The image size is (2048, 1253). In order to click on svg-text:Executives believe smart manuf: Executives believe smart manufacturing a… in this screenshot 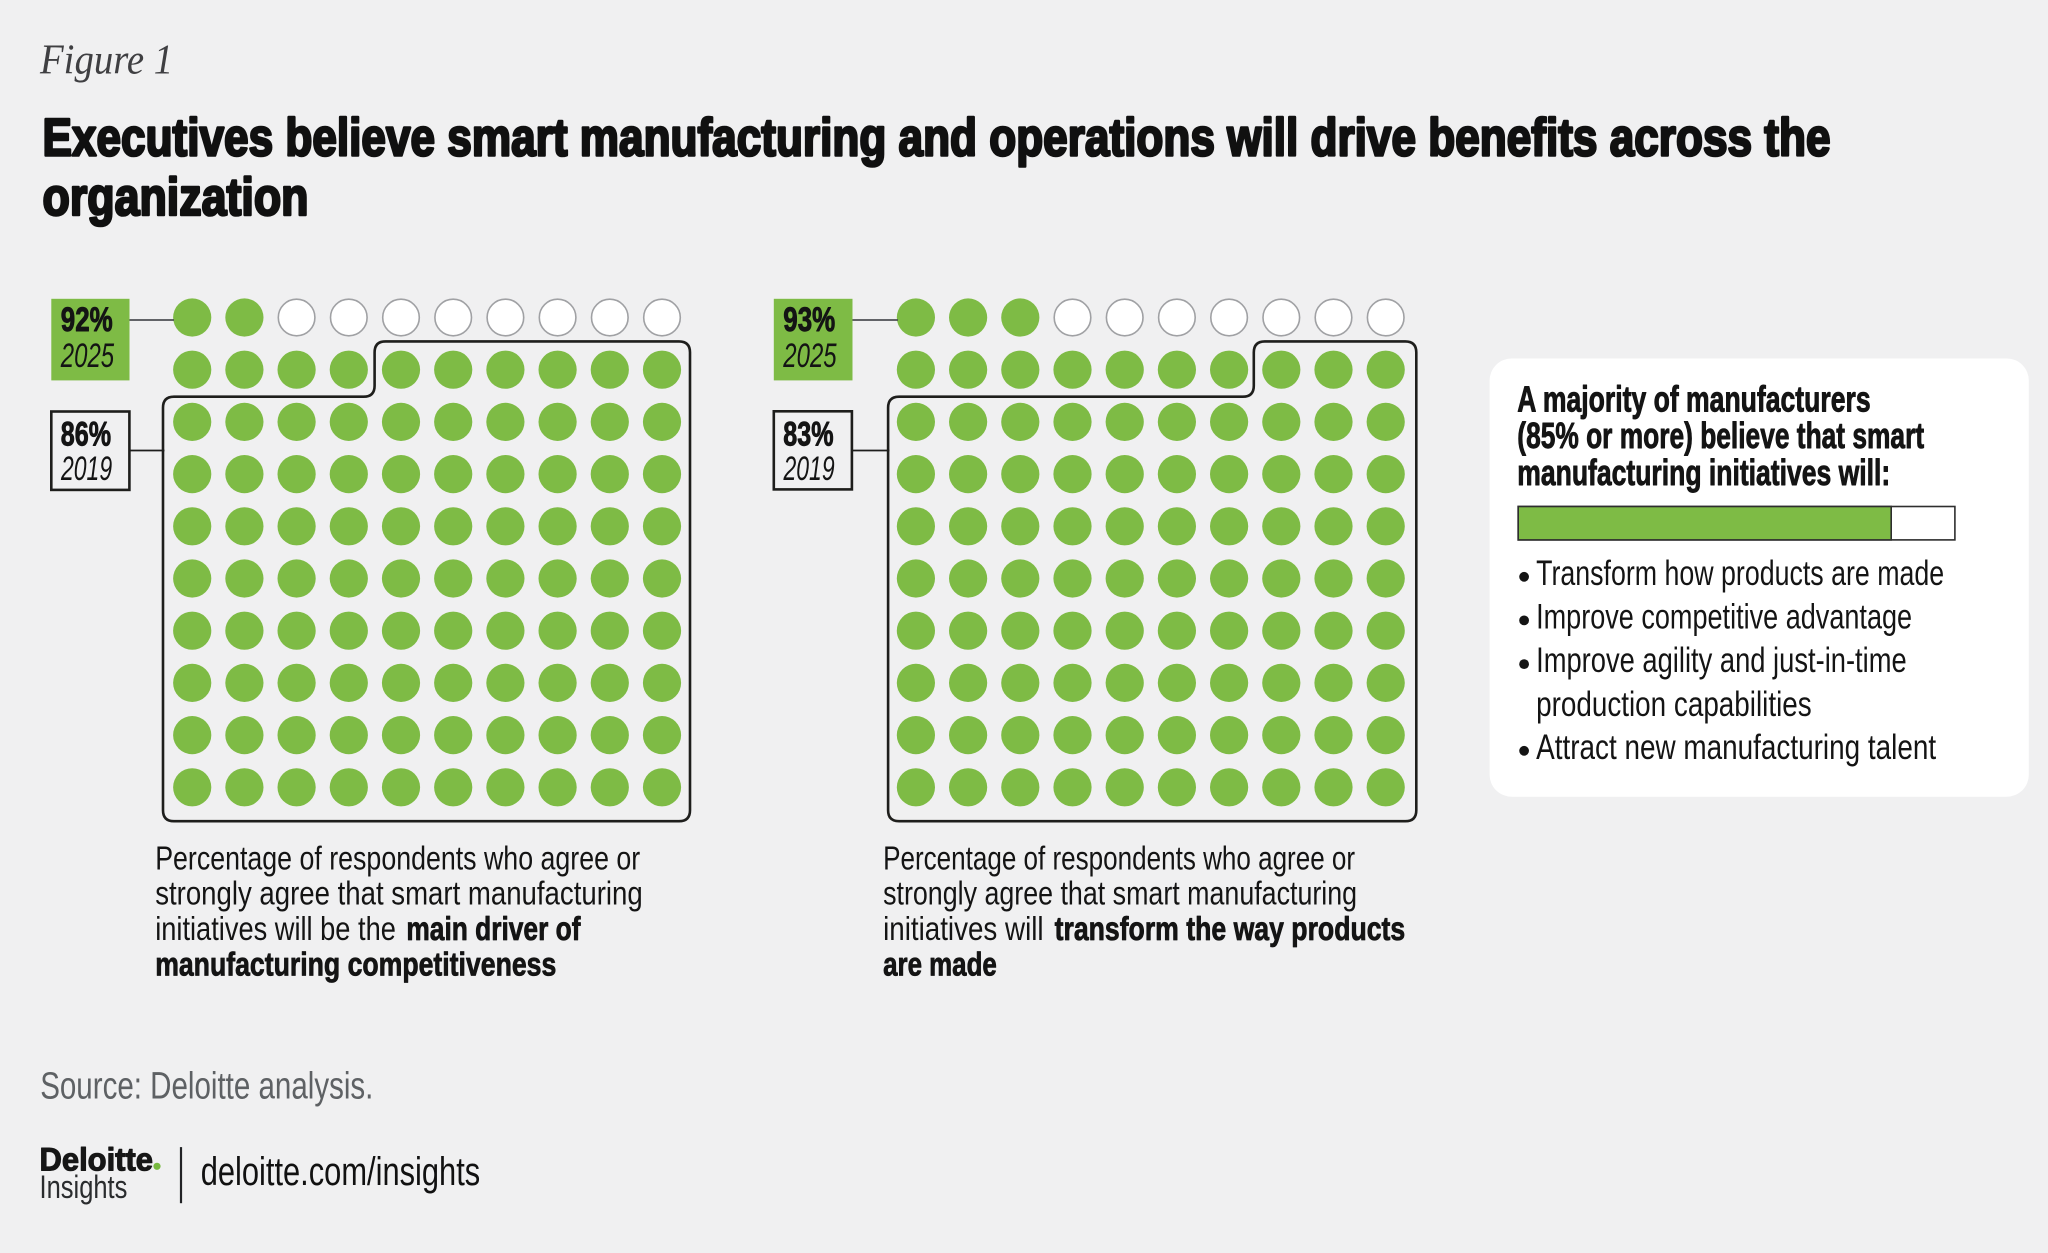, I will do `click(937, 137)`.